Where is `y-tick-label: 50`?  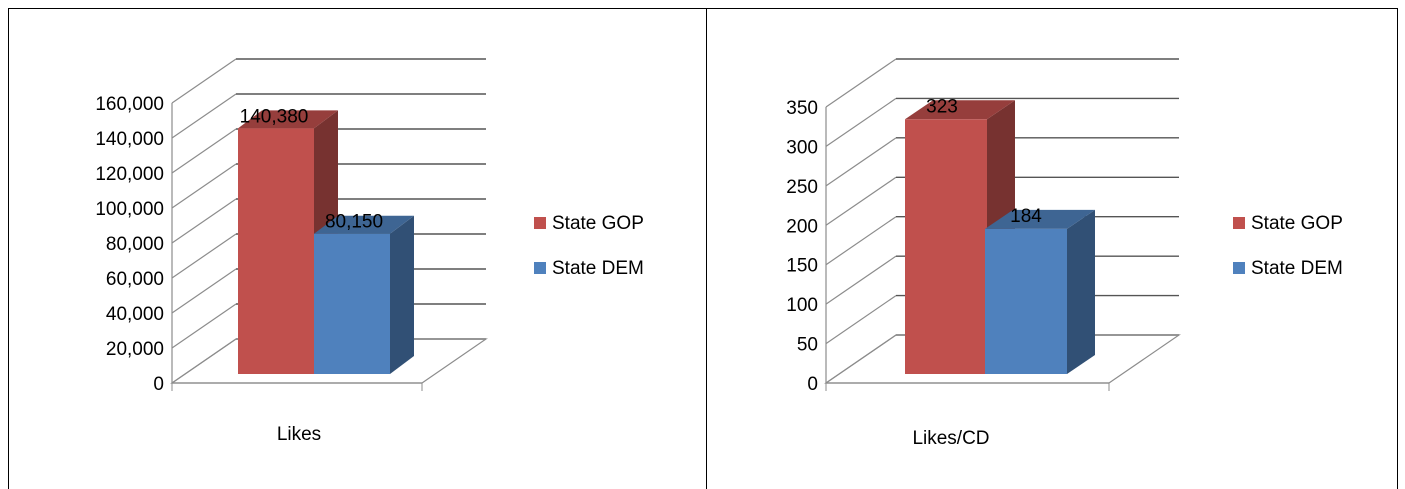
y-tick-label: 50 is located at coordinates (807, 345).